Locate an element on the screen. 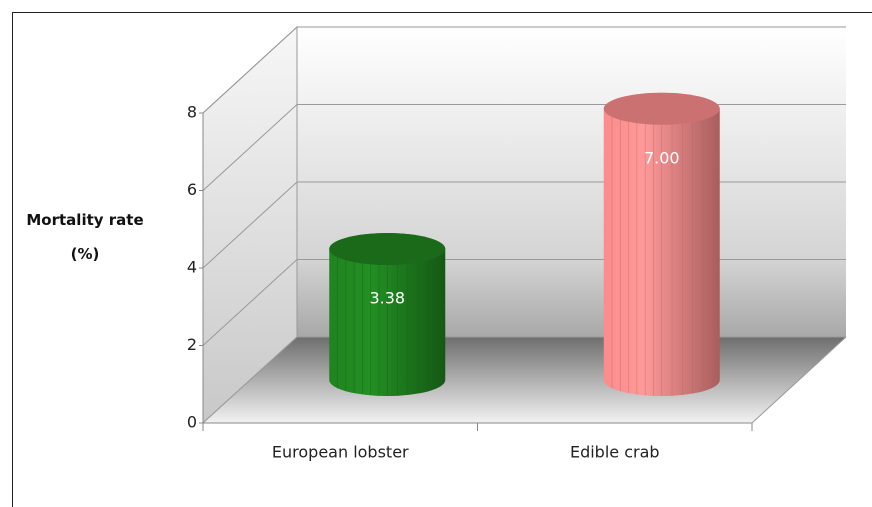  floor-edge is located at coordinates (799, 380).